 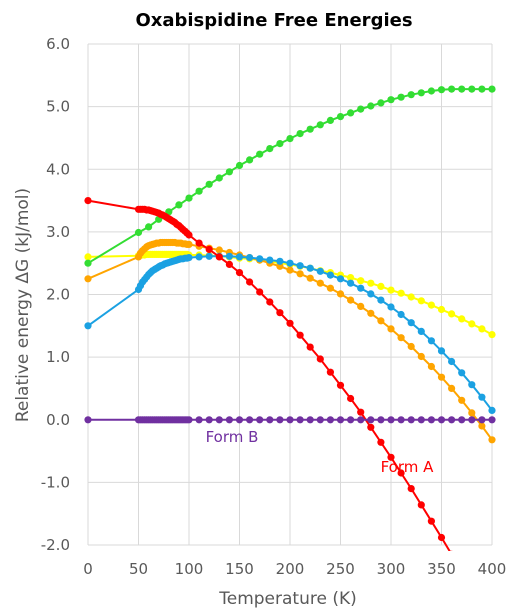 I want to click on y-tick-label: -1.0, so click(x=55, y=482).